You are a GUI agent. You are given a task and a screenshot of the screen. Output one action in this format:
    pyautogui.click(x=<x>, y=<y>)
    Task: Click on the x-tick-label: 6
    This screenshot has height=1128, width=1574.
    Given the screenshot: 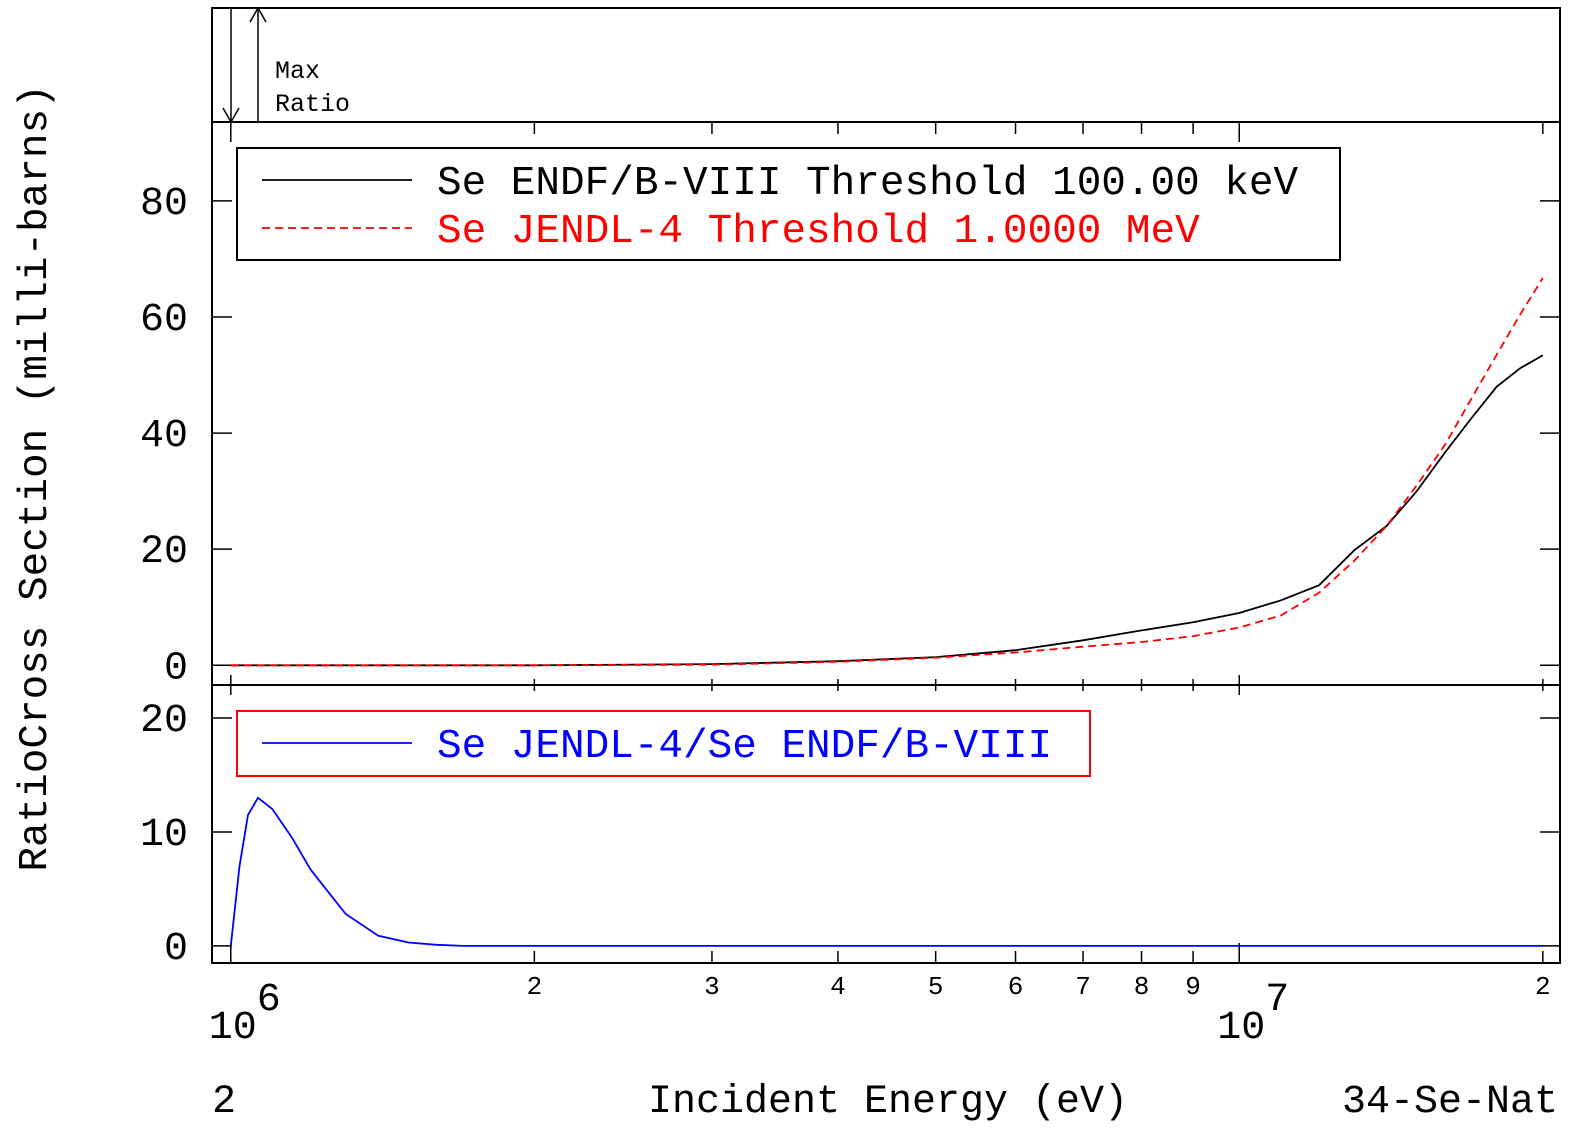 What is the action you would take?
    pyautogui.click(x=1016, y=987)
    